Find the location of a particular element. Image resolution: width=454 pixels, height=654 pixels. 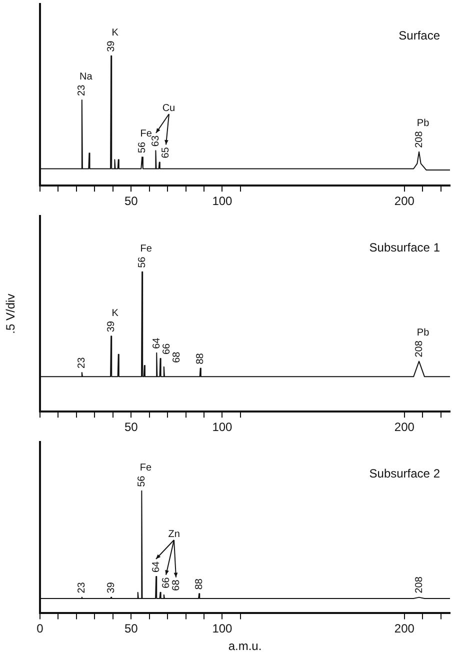

y-axis-title: .5 V/div is located at coordinates (11, 314).